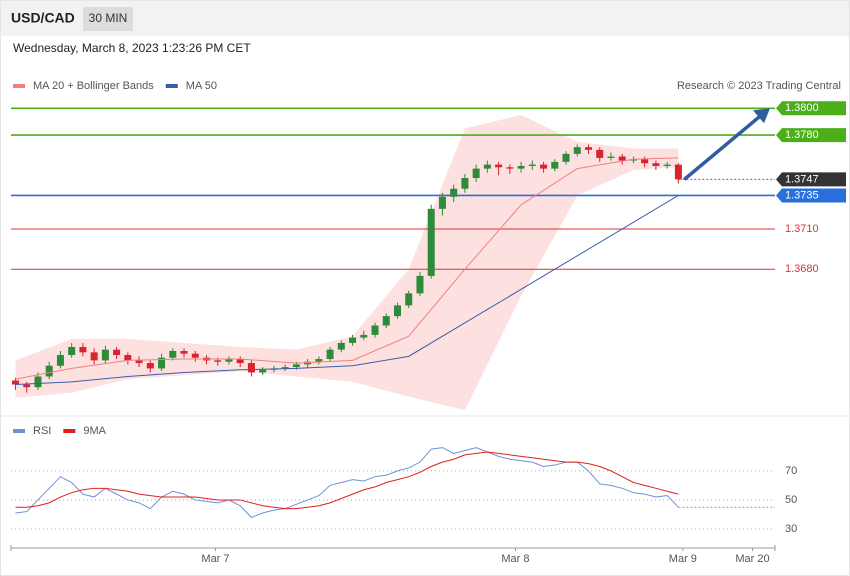  Describe the element at coordinates (42, 431) in the screenshot. I see `legend-label: RSI` at that location.